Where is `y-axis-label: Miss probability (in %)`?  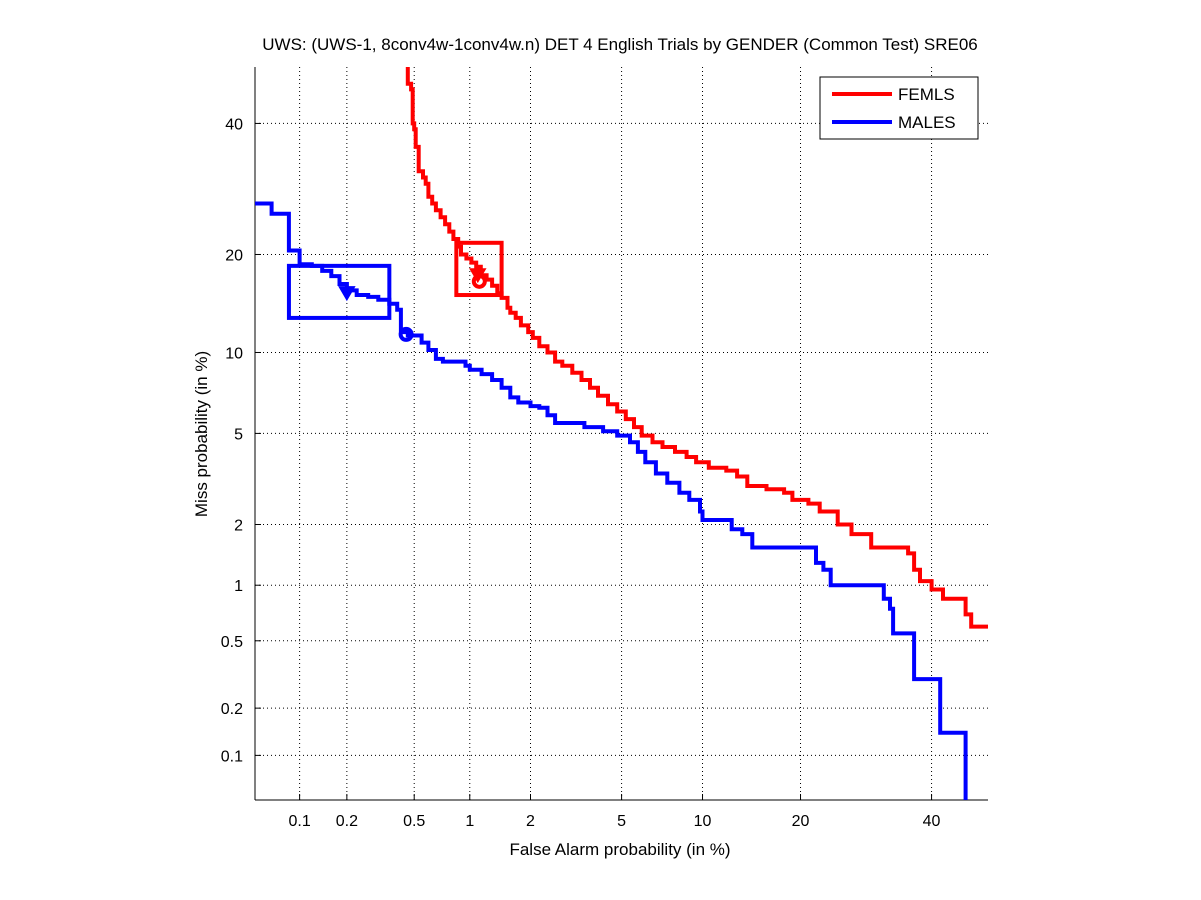 y-axis-label: Miss probability (in %) is located at coordinates (201, 434).